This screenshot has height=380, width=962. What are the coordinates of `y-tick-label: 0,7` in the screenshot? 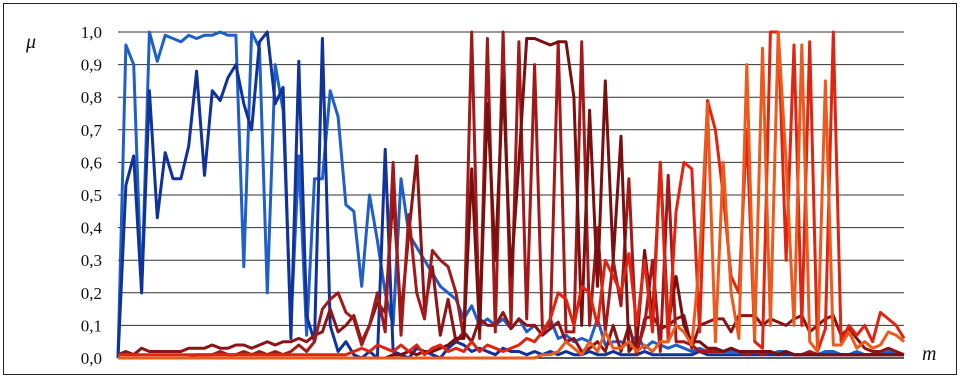 It's located at (92, 130).